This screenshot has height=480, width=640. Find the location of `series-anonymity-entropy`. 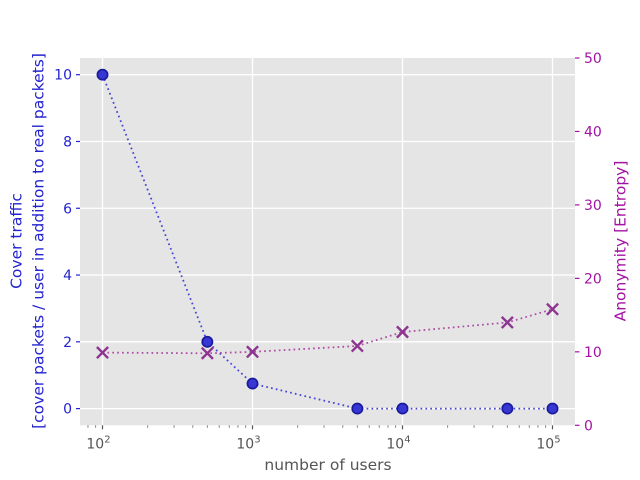

series-anonymity-entropy is located at coordinates (327, 331).